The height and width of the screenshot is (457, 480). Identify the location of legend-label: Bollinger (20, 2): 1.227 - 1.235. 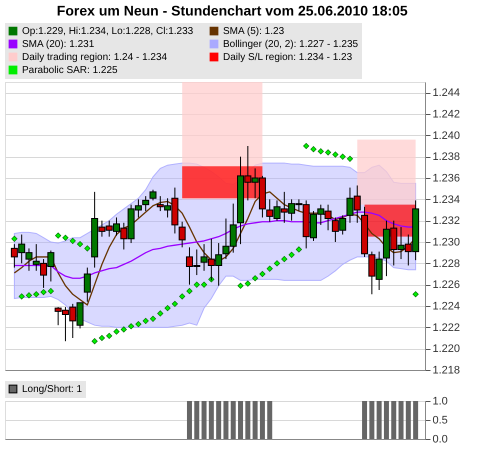
(291, 44).